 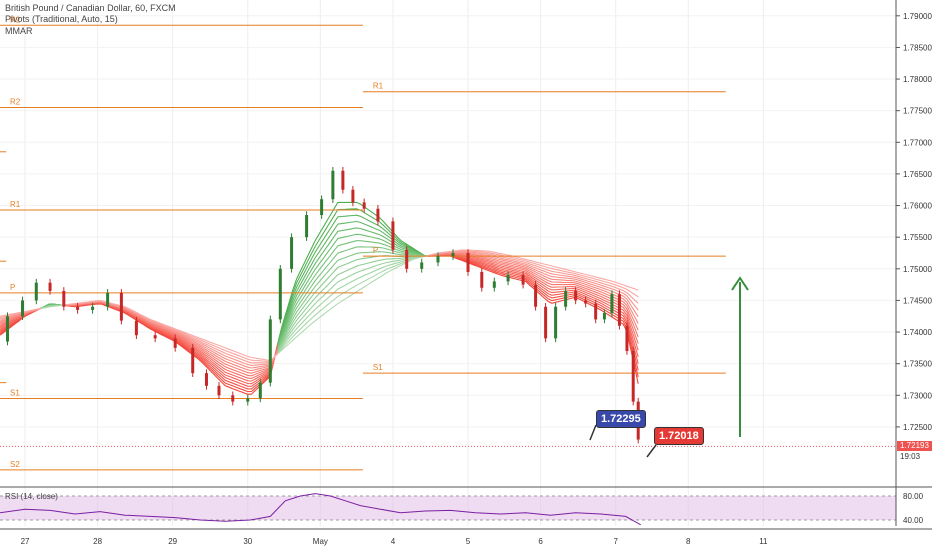 What do you see at coordinates (914, 457) in the screenshot?
I see `countdown-tag: 19:03` at bounding box center [914, 457].